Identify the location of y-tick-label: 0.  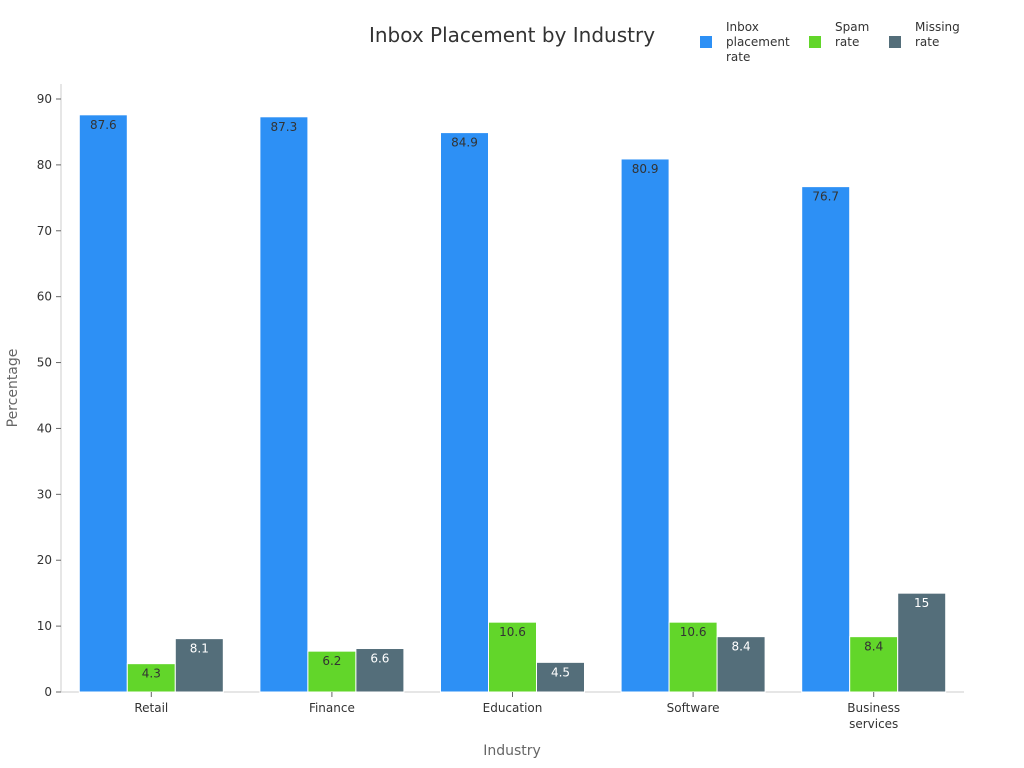
(48, 692).